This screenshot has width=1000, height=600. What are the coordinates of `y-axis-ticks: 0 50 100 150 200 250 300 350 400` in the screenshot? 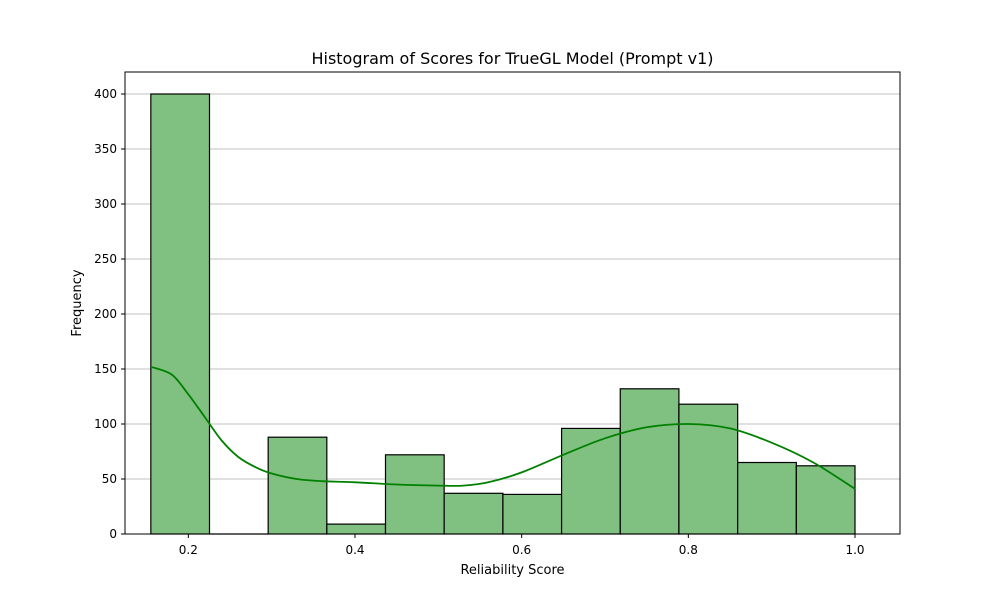 It's located at (109, 314).